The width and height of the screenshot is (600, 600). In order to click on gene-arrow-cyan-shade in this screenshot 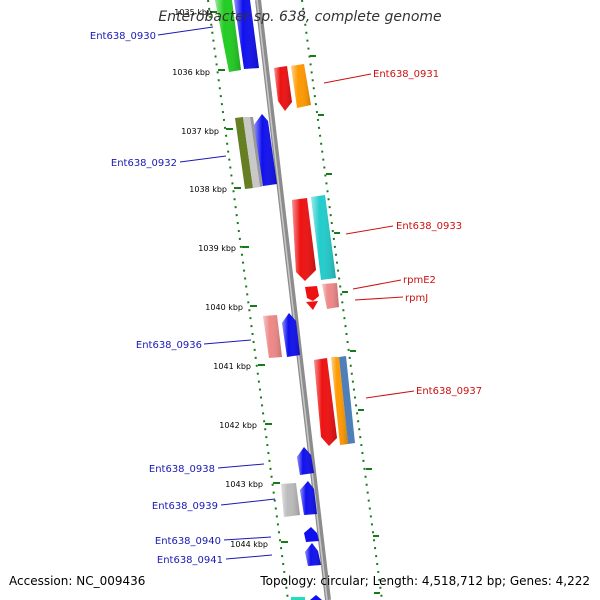, I will do `click(323, 237)`.